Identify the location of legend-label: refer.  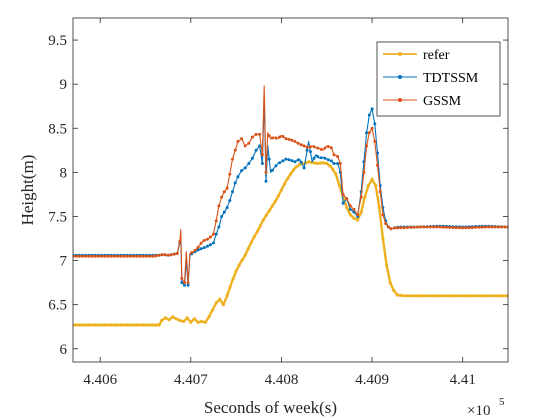
(436, 55).